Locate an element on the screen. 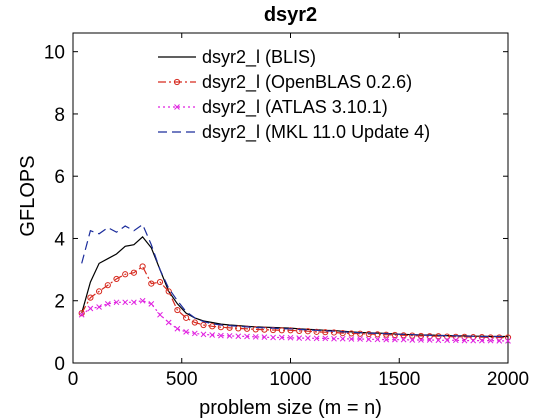 This screenshot has width=560, height=420. y-tick-label: 6 is located at coordinates (59, 177).